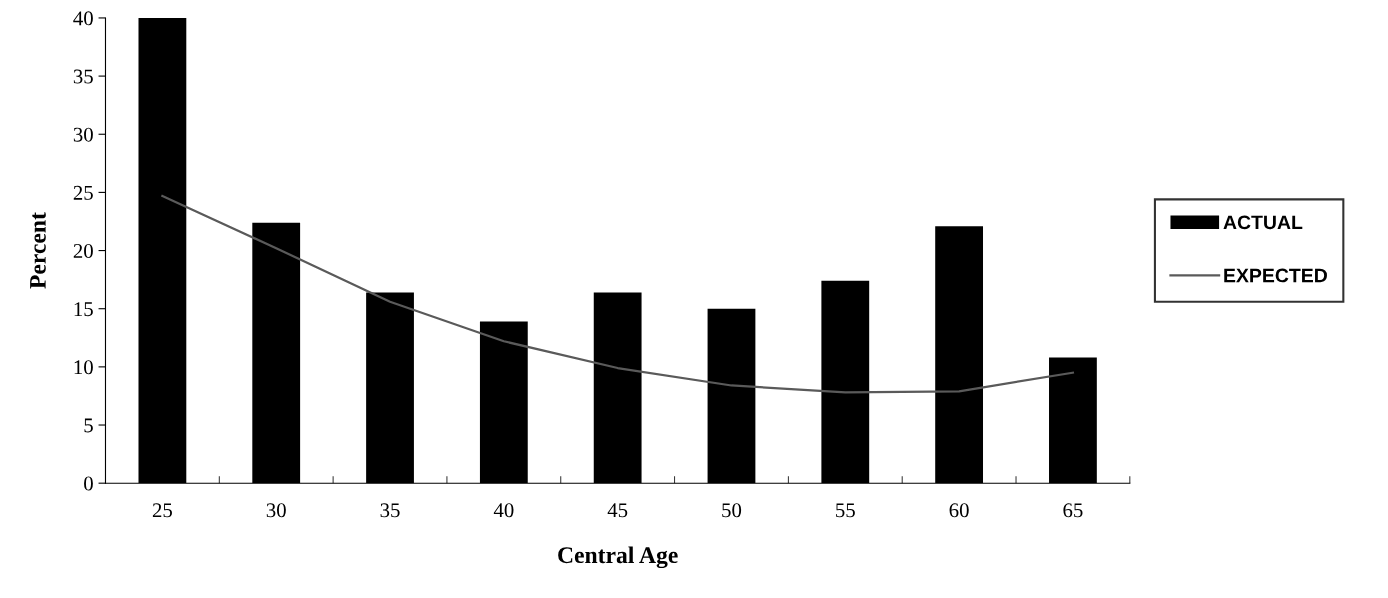 Image resolution: width=1388 pixels, height=598 pixels. What do you see at coordinates (1275, 275) in the screenshot?
I see `legend-label: EXPECTED` at bounding box center [1275, 275].